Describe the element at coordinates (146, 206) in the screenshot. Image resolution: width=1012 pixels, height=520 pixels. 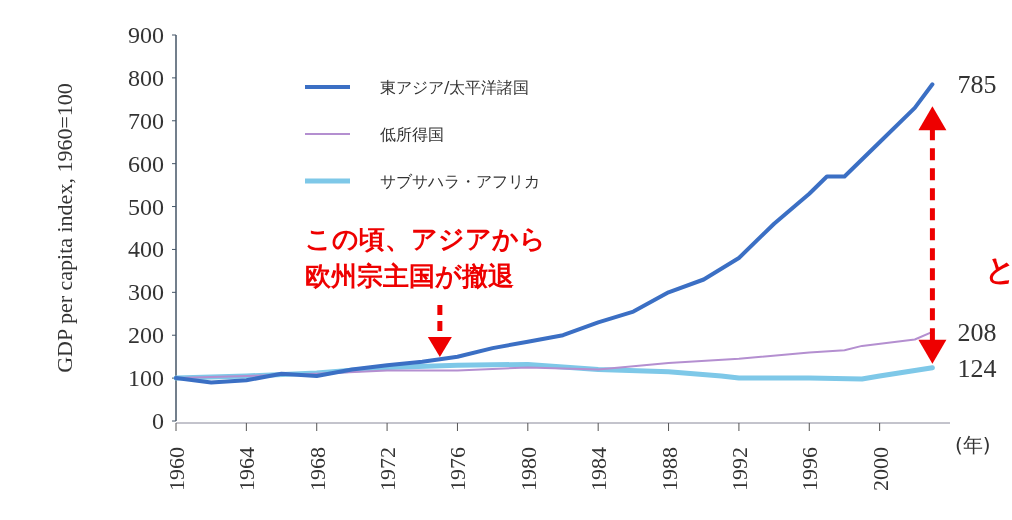
I see `y-tick-label: 500` at that location.